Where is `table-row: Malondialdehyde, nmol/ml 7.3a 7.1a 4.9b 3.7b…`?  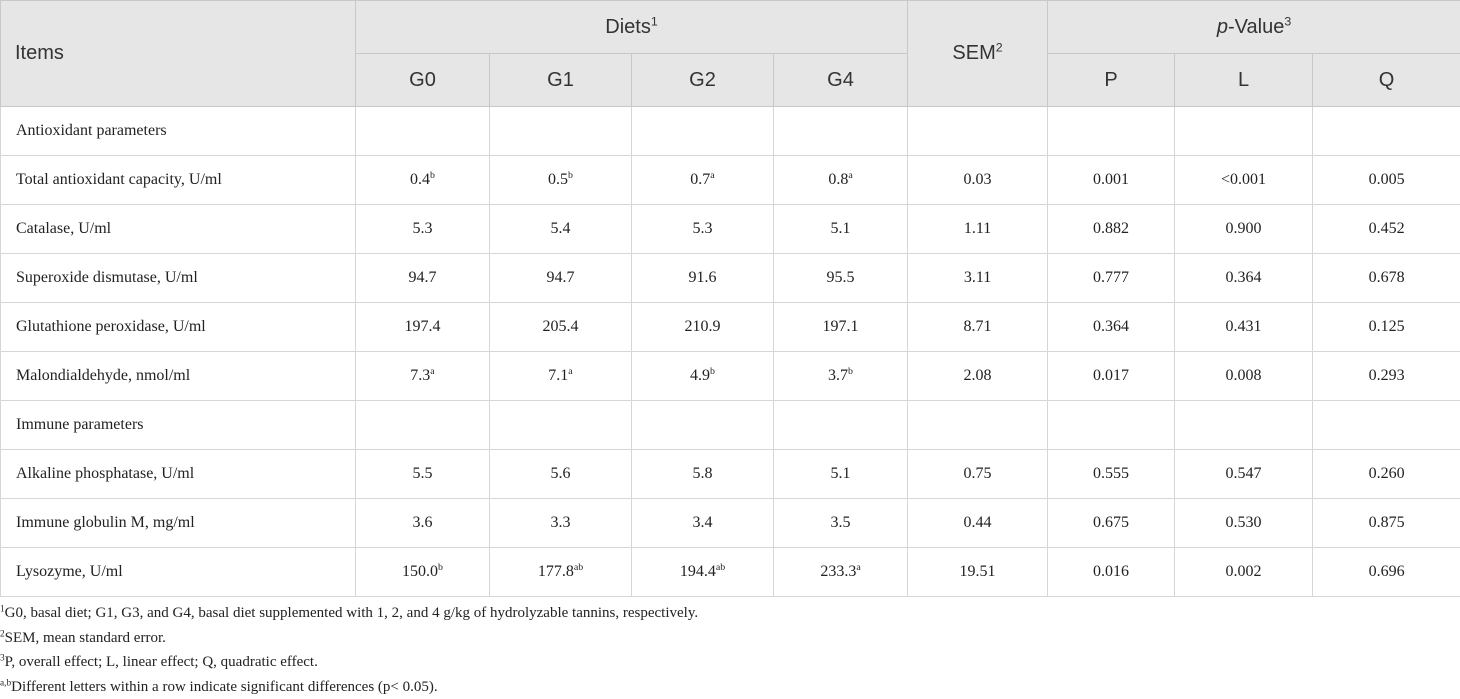 table-row: Malondialdehyde, nmol/ml 7.3a 7.1a 4.9b 3.7b… is located at coordinates (730, 376).